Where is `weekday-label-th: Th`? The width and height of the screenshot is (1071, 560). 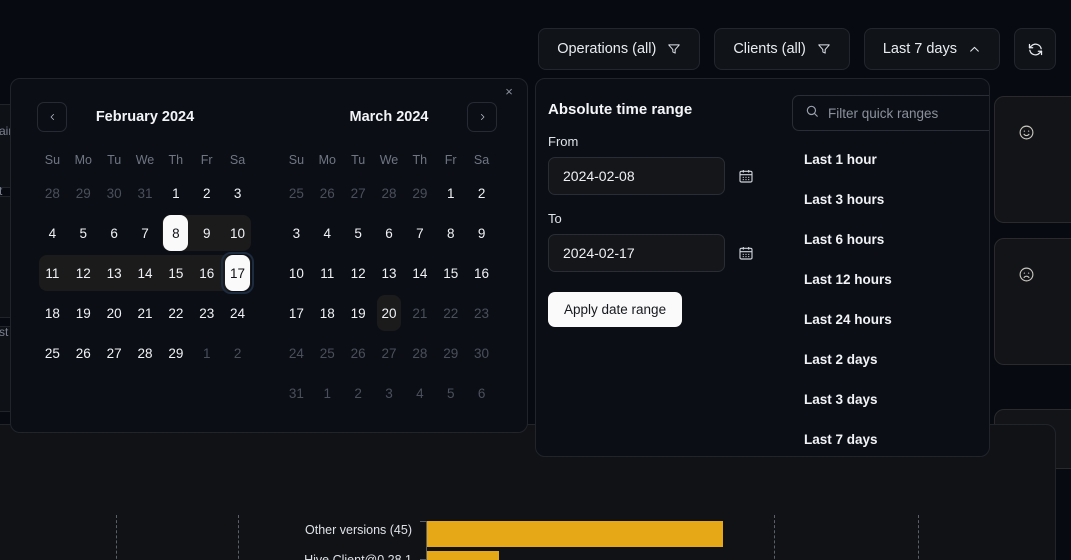 weekday-label-th: Th is located at coordinates (420, 160).